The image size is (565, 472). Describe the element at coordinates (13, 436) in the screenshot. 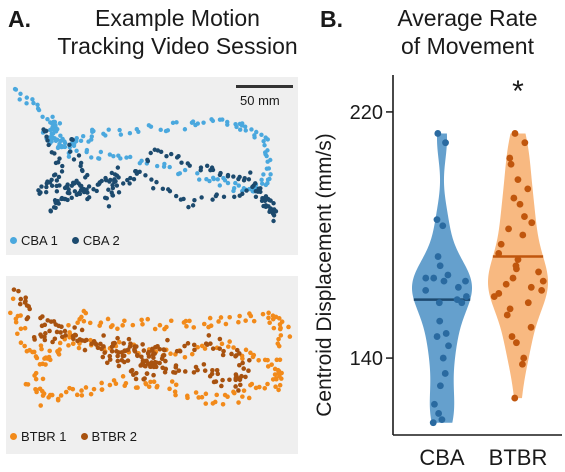

I see `legend-swatch` at that location.